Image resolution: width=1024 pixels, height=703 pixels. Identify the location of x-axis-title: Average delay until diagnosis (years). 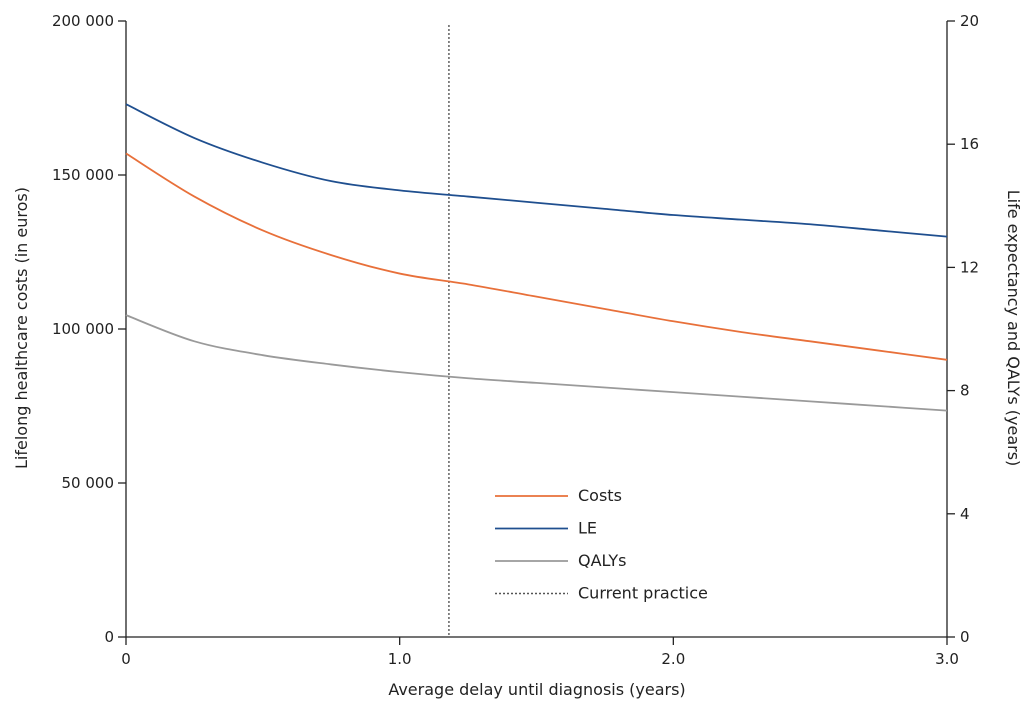
(536, 689).